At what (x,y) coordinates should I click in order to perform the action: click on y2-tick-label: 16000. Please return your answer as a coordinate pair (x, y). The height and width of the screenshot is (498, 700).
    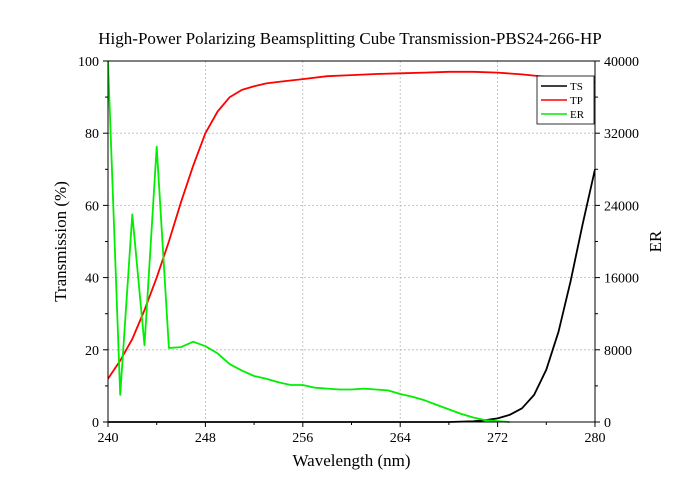
    Looking at the image, I should click on (621, 279).